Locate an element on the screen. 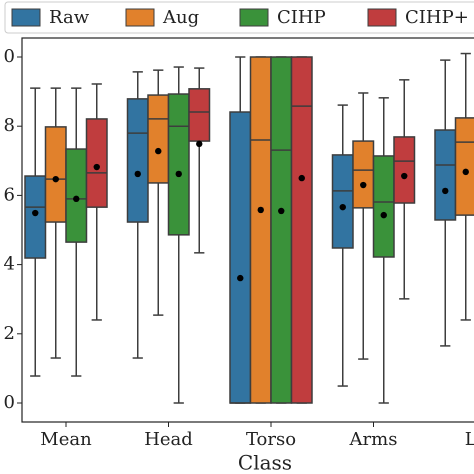 This screenshot has width=474, height=474. y-tick-label: 4 is located at coordinates (9, 264).